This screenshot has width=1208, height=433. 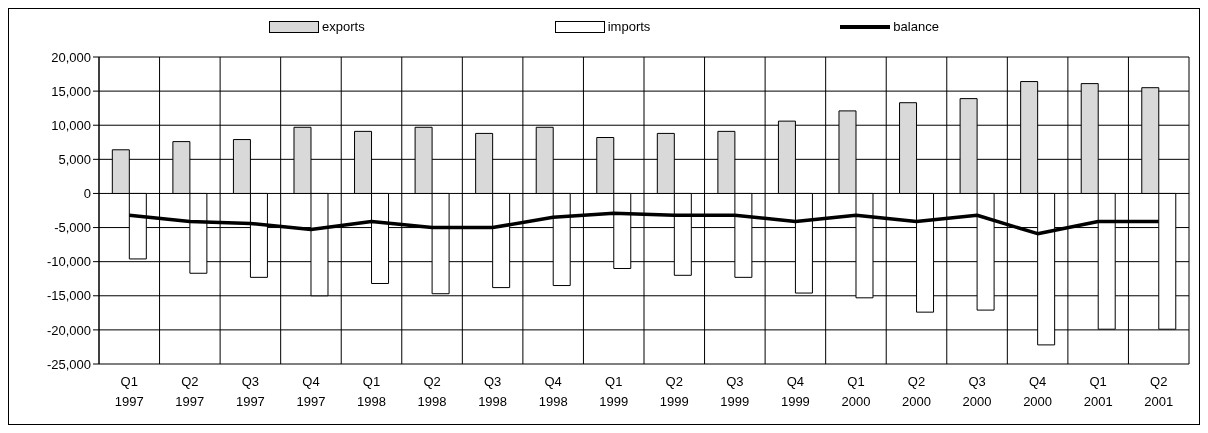 I want to click on x-tick-label: Q1 2001, so click(x=1098, y=391).